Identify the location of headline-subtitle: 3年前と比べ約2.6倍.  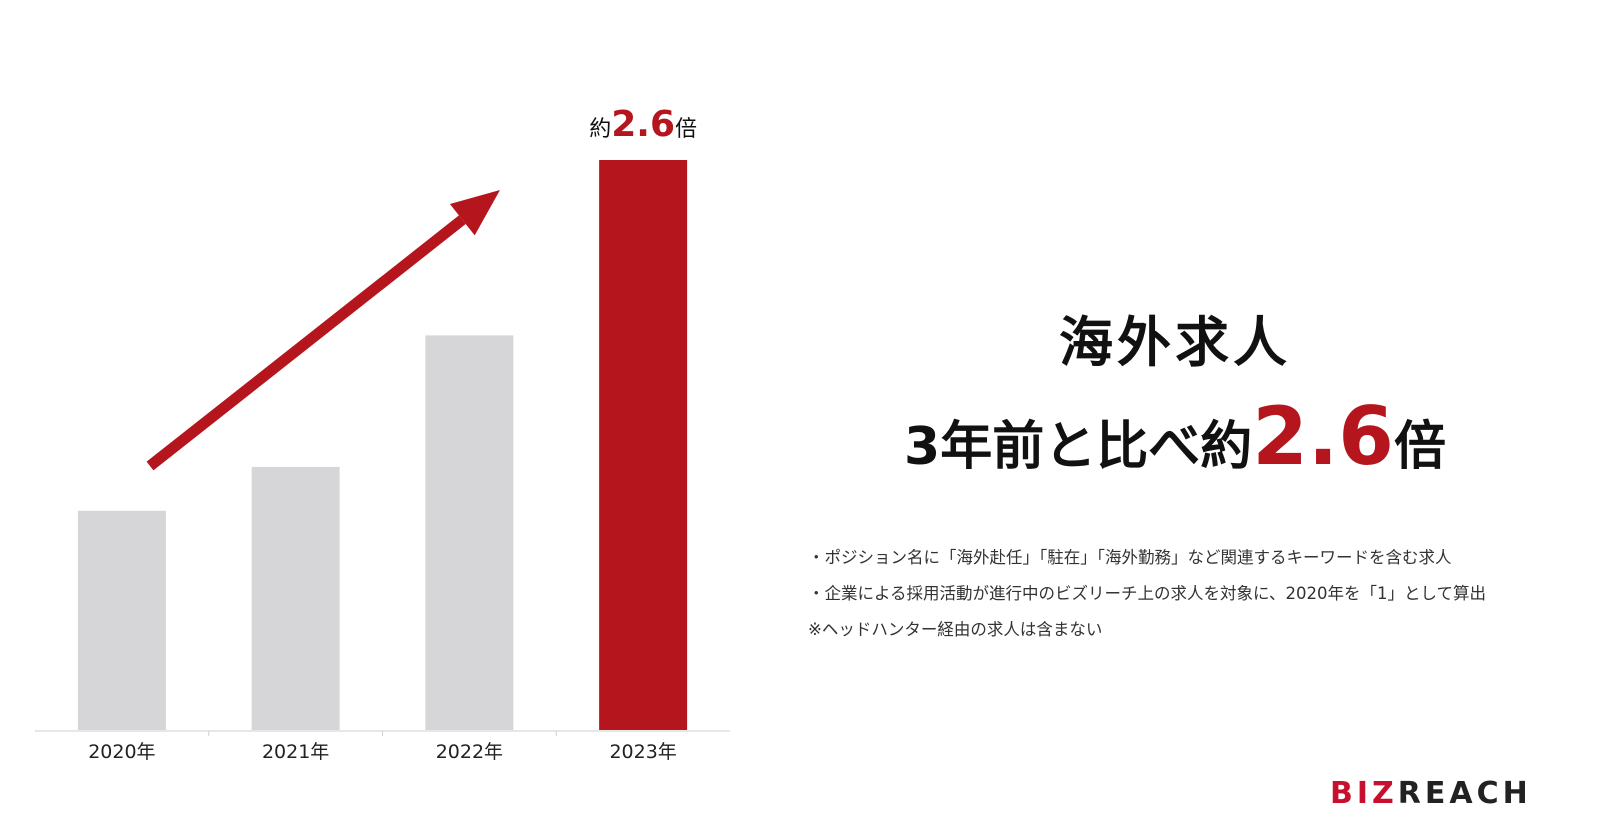
(1175, 442).